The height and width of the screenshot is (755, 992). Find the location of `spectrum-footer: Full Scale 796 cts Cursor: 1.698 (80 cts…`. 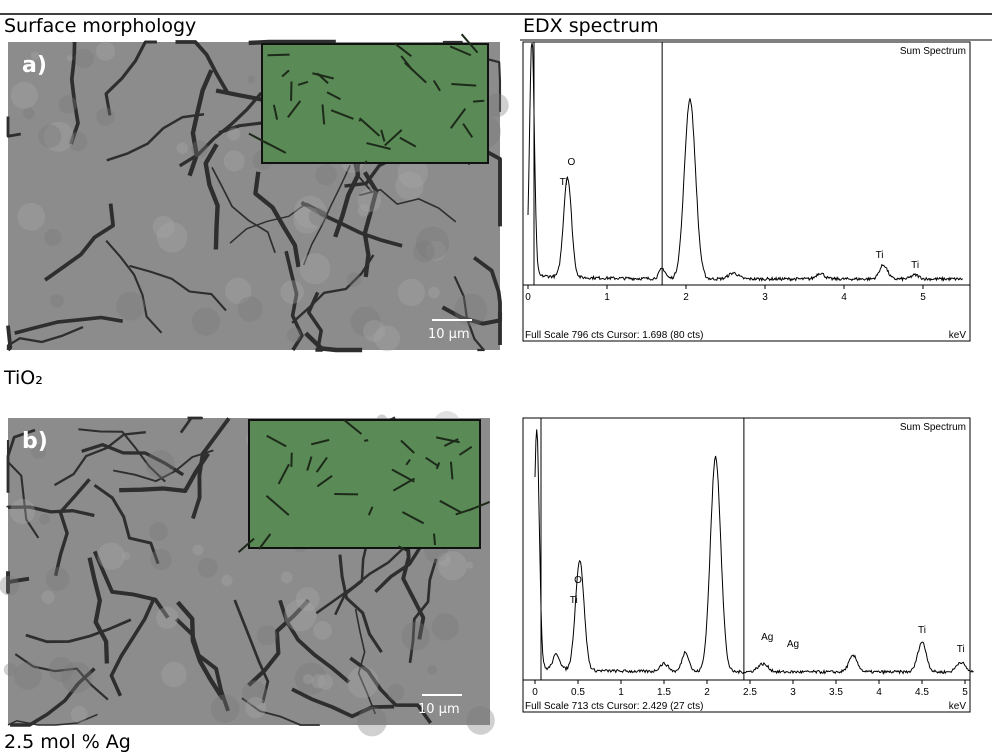

spectrum-footer: Full Scale 796 cts Cursor: 1.698 (80 cts… is located at coordinates (614, 335).